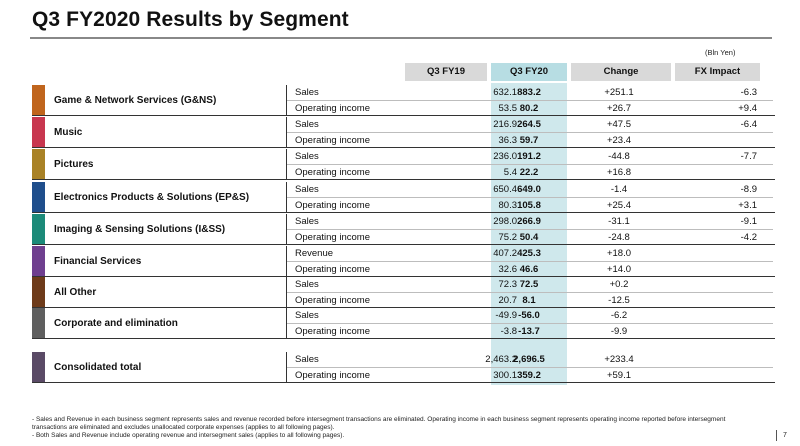 Image resolution: width=800 pixels, height=446 pixels. I want to click on value-fy19: 20.7, so click(508, 300).